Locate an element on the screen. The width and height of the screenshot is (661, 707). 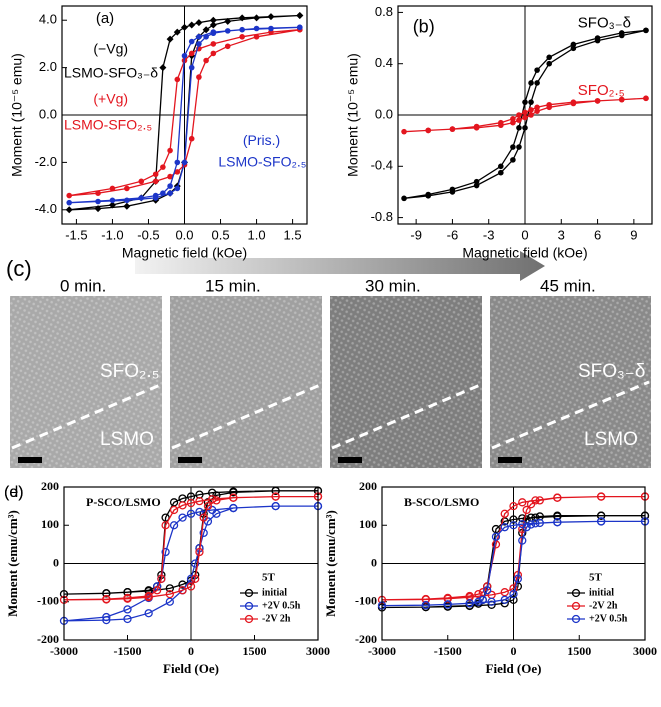
legend-title: 5T is located at coordinates (269, 578).